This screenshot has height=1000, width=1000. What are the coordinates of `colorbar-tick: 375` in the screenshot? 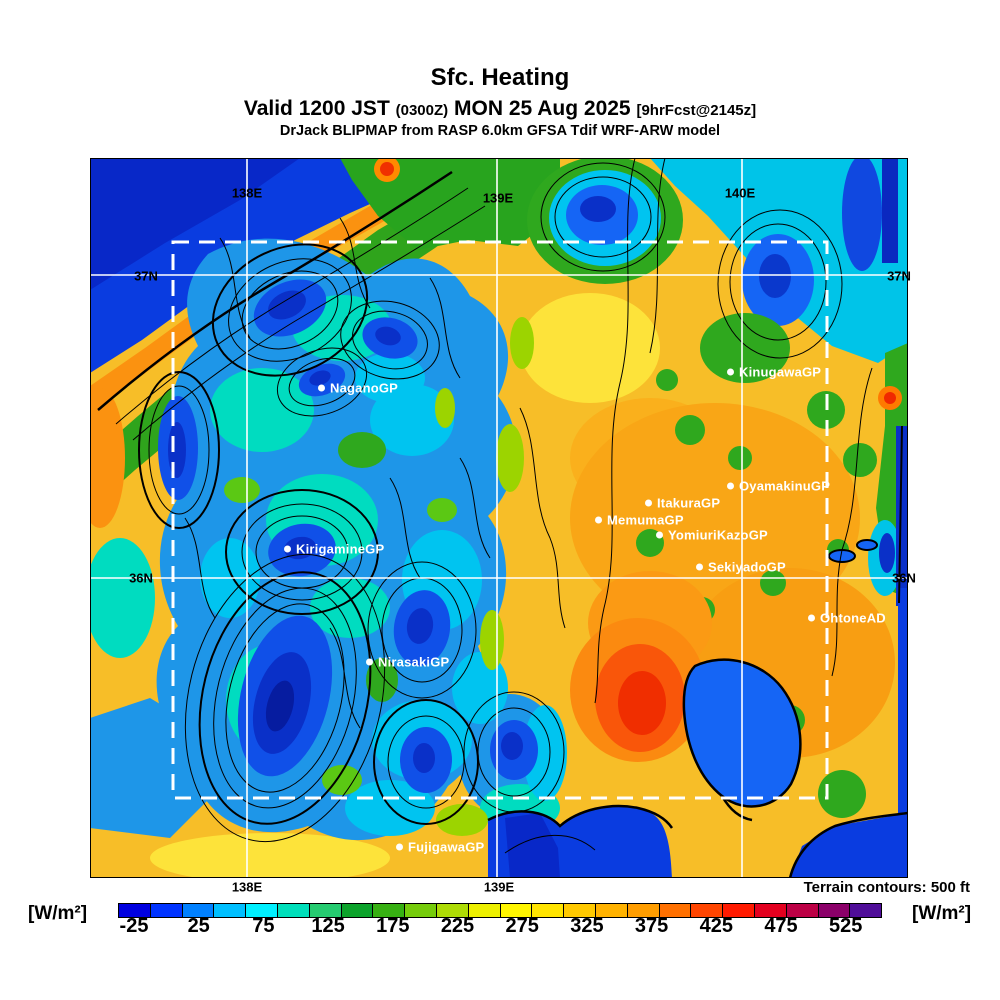 It's located at (651, 926).